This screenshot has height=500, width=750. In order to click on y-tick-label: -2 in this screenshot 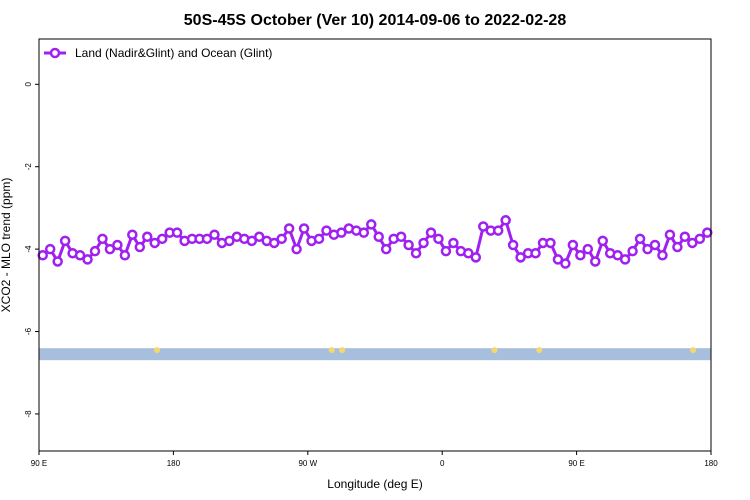, I will do `click(28, 167)`.